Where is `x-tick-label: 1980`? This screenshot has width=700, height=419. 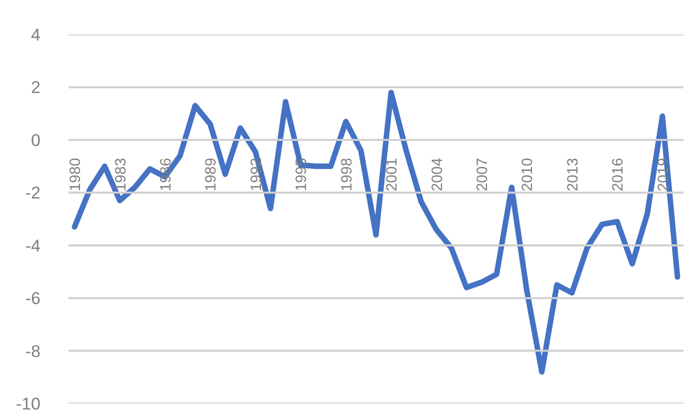
x-tick-label: 1980 is located at coordinates (75, 175).